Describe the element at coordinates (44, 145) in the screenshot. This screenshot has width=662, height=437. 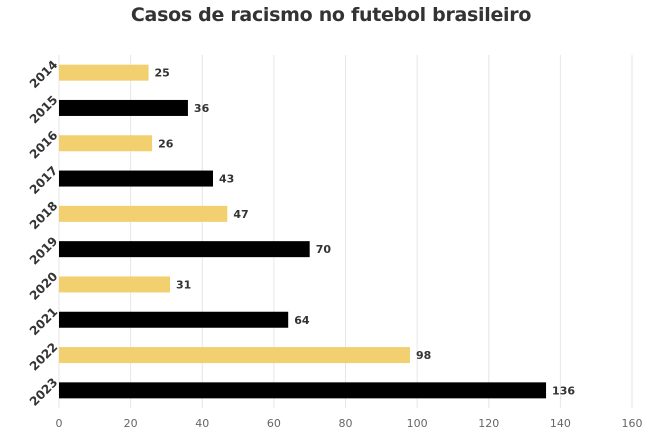
I see `y-tick-label: 2016` at that location.